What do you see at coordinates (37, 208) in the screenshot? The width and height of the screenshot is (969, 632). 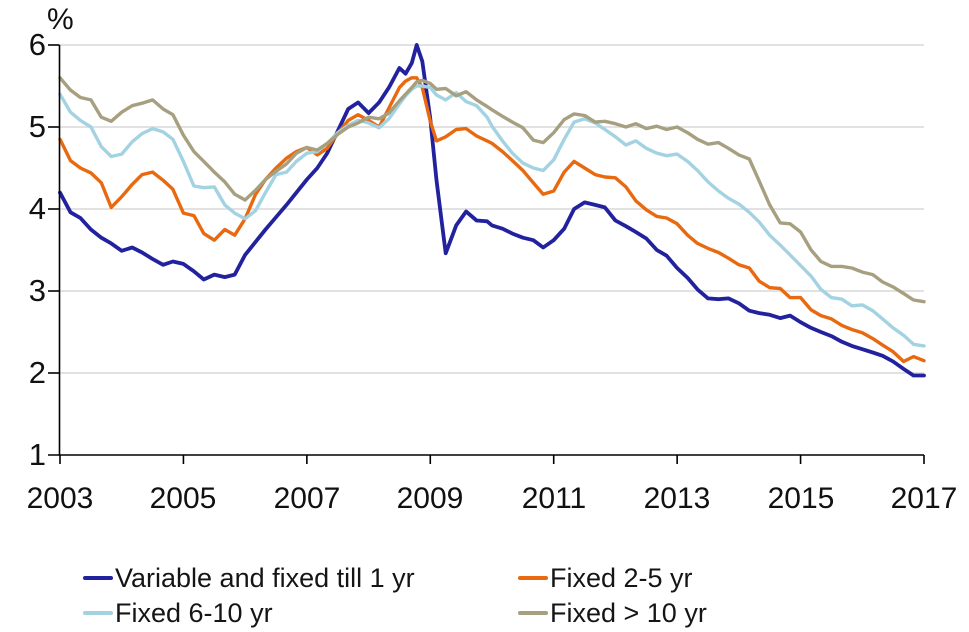 I see `y-tick-label-4: 4` at bounding box center [37, 208].